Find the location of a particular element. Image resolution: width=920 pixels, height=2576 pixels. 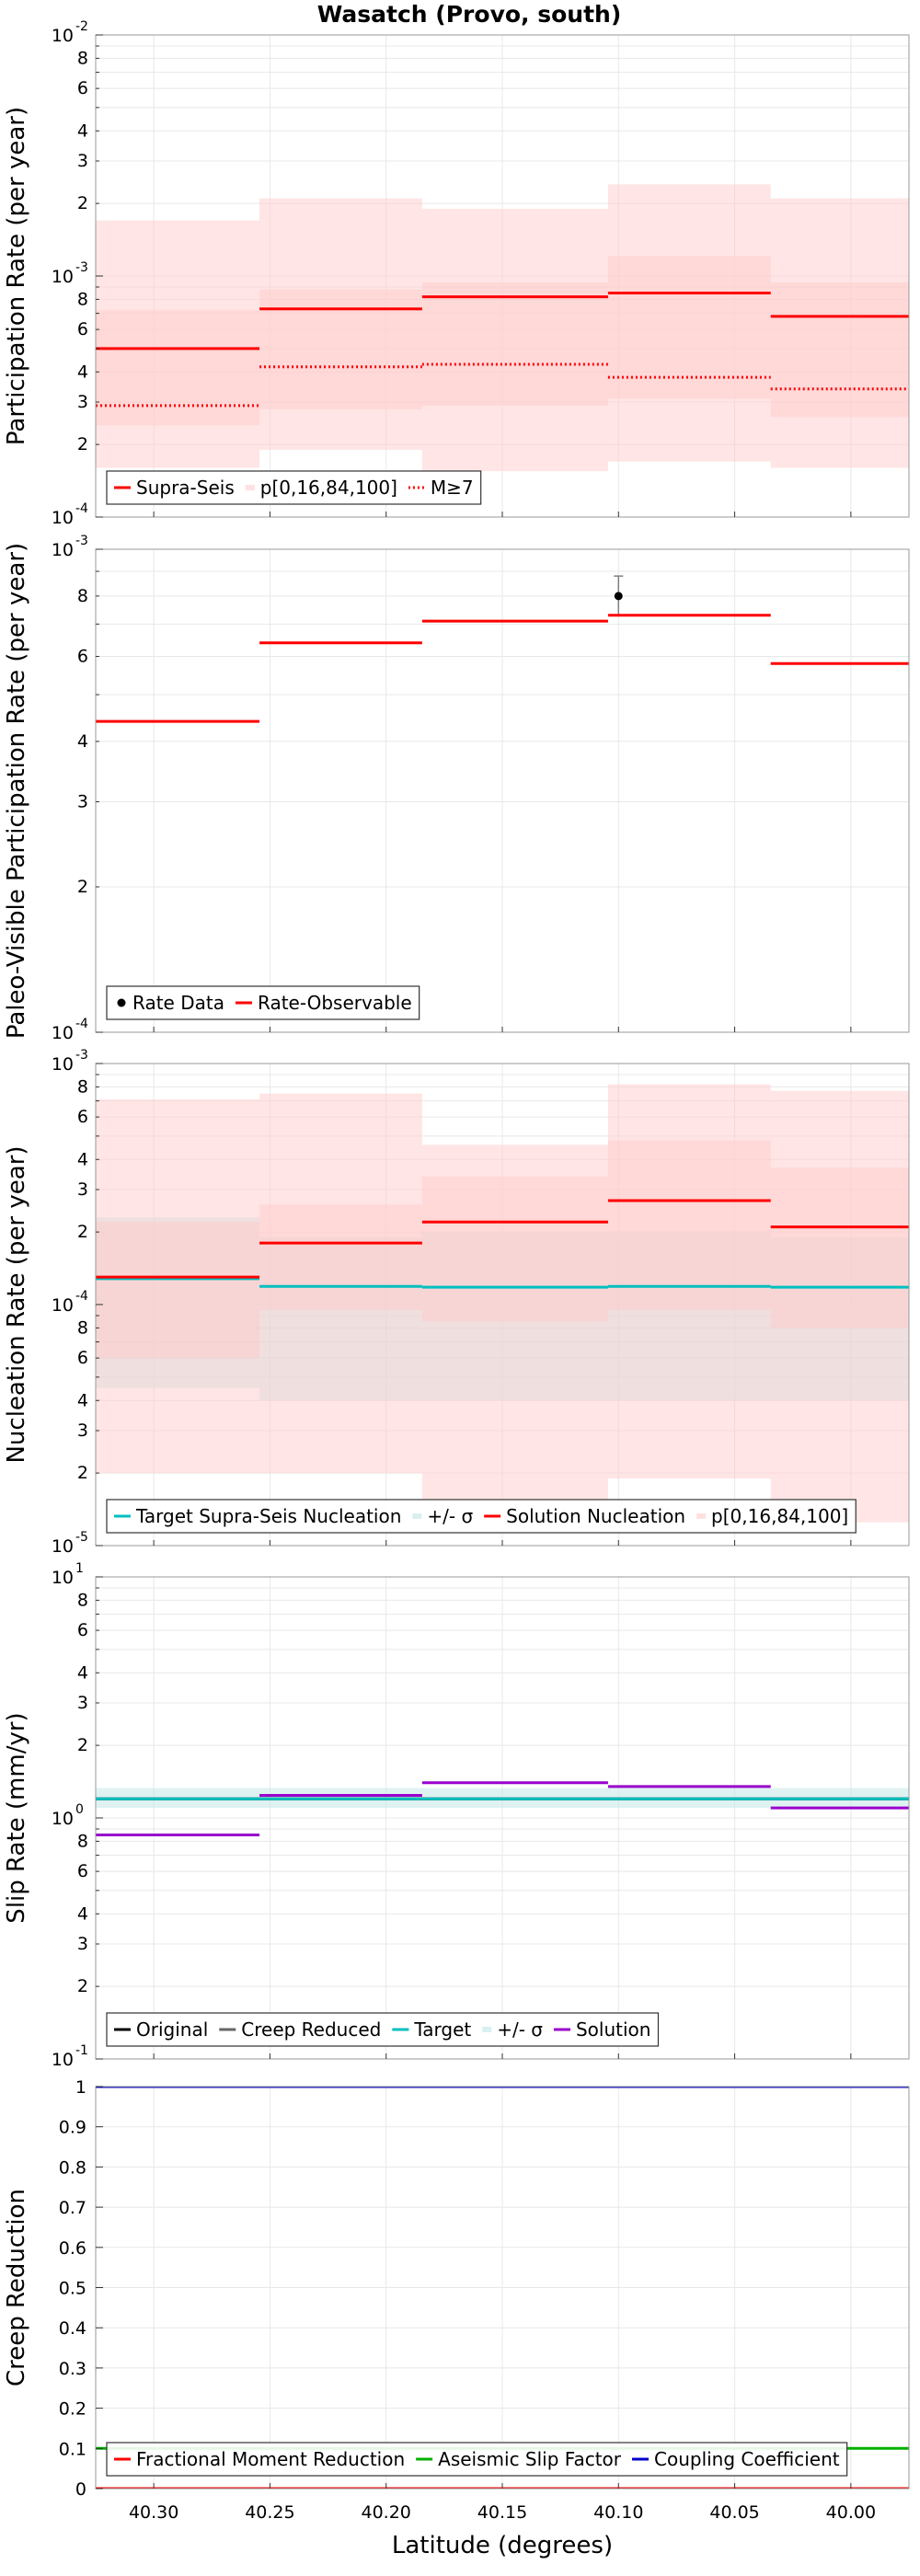

y-tick-label: 0 is located at coordinates (80, 2489).